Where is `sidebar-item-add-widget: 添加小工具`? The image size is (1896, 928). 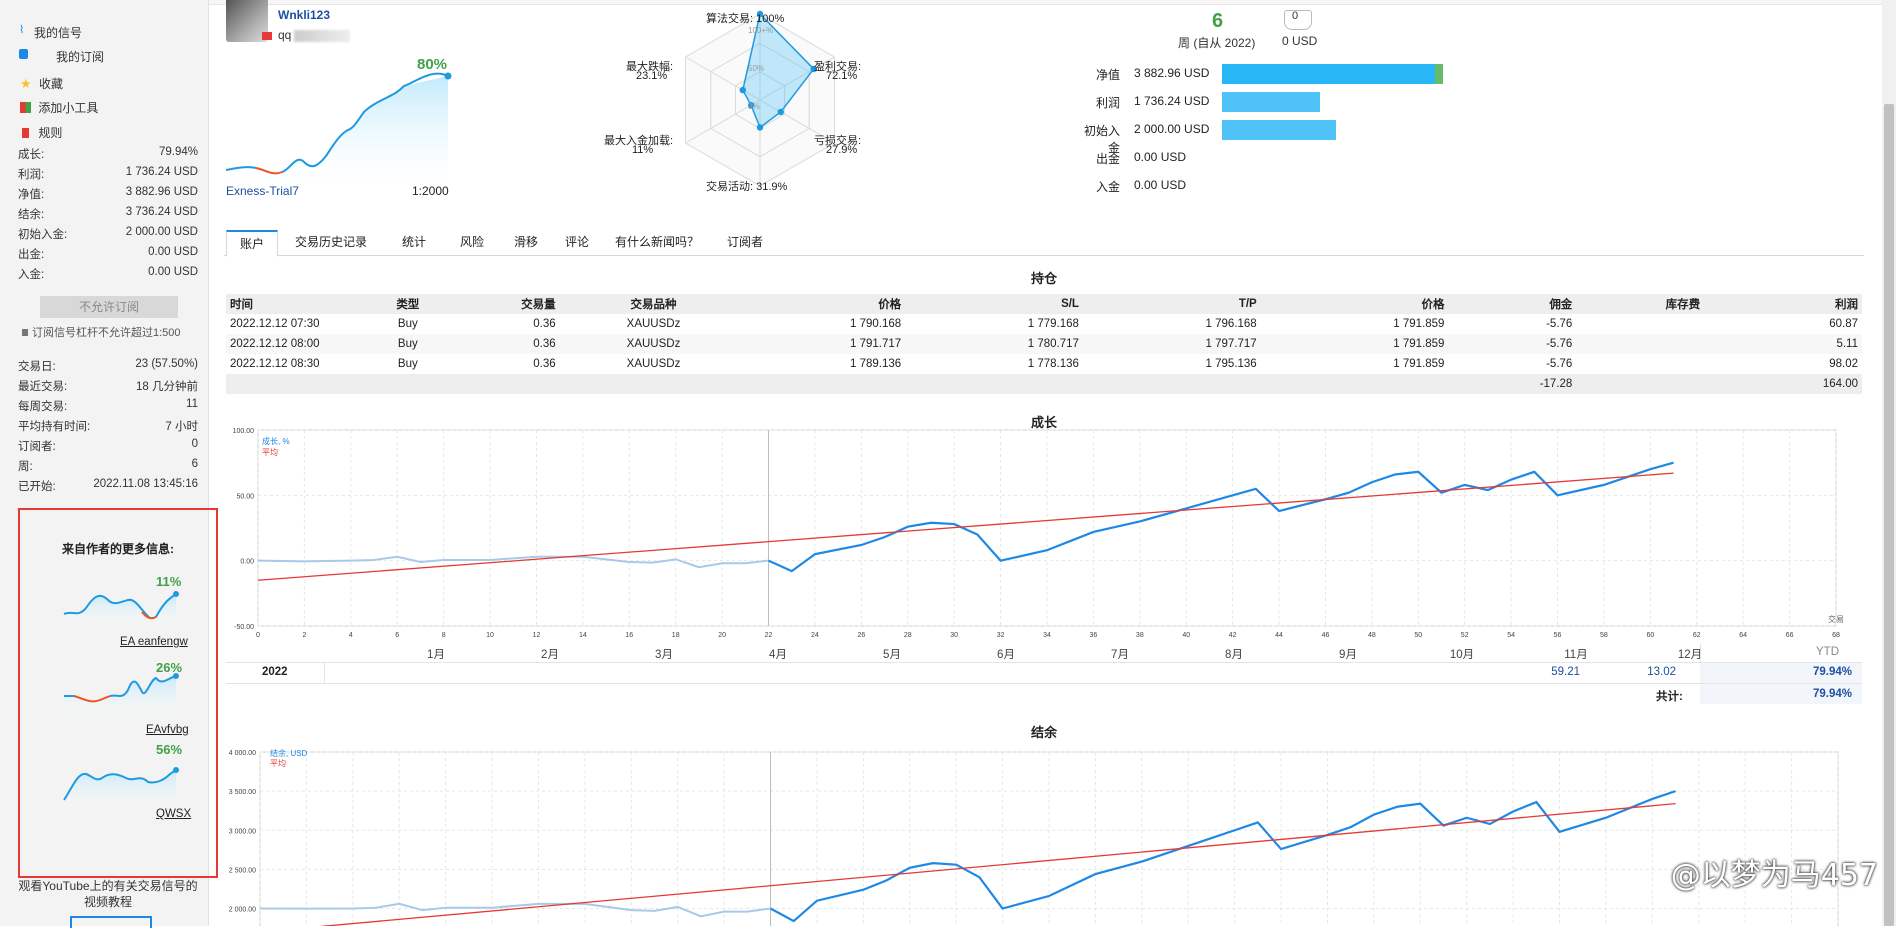 sidebar-item-add-widget: 添加小工具 is located at coordinates (59, 107).